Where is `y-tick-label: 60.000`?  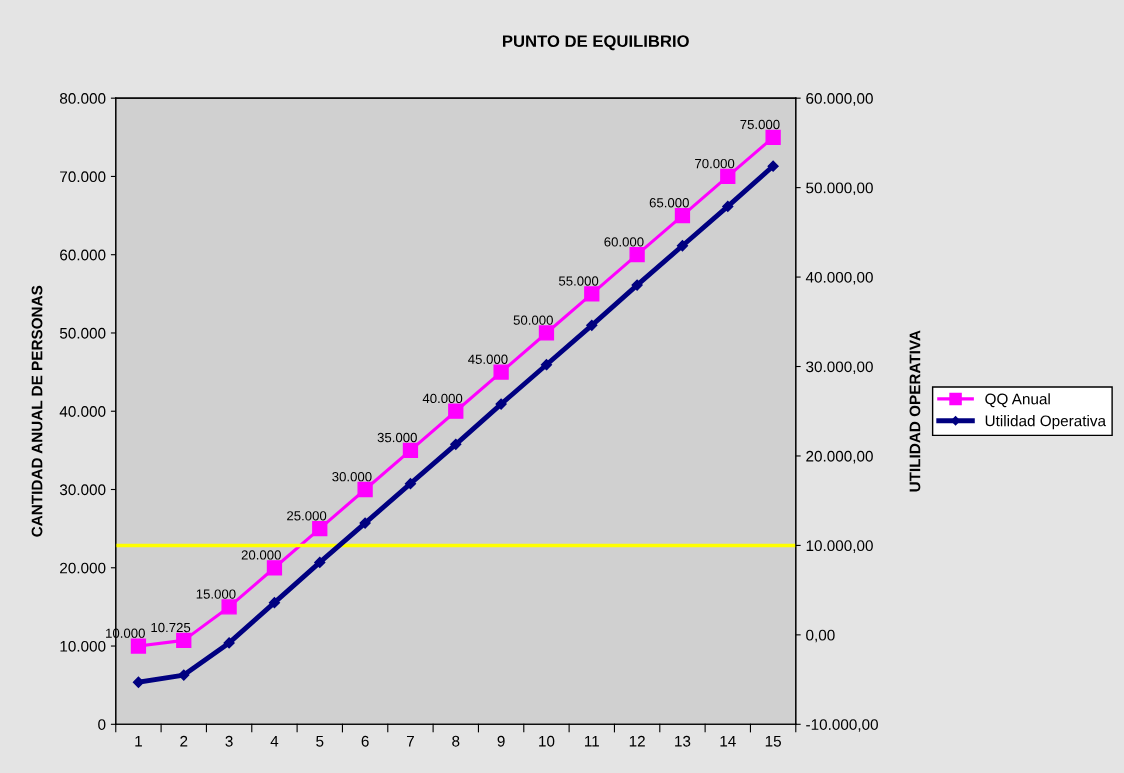 y-tick-label: 60.000 is located at coordinates (83, 255).